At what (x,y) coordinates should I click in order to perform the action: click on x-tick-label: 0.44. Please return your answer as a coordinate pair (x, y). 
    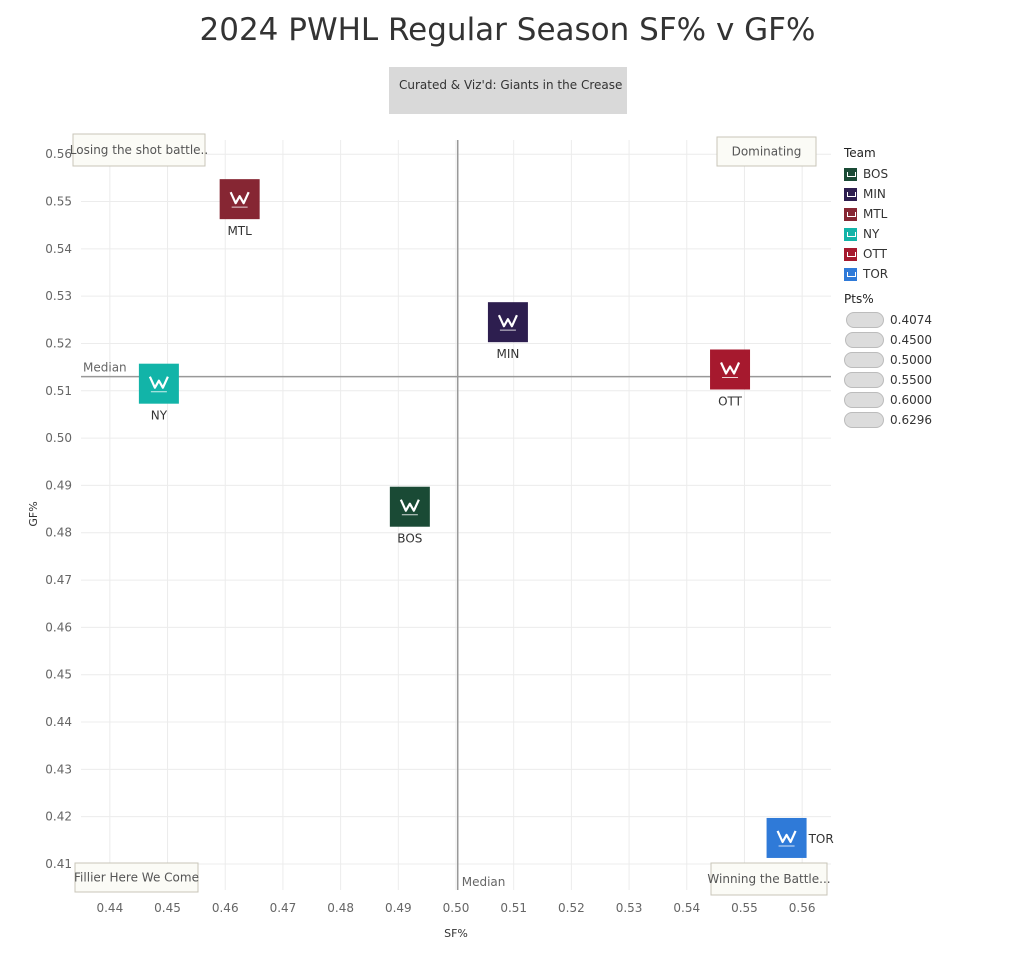
    Looking at the image, I should click on (109, 908).